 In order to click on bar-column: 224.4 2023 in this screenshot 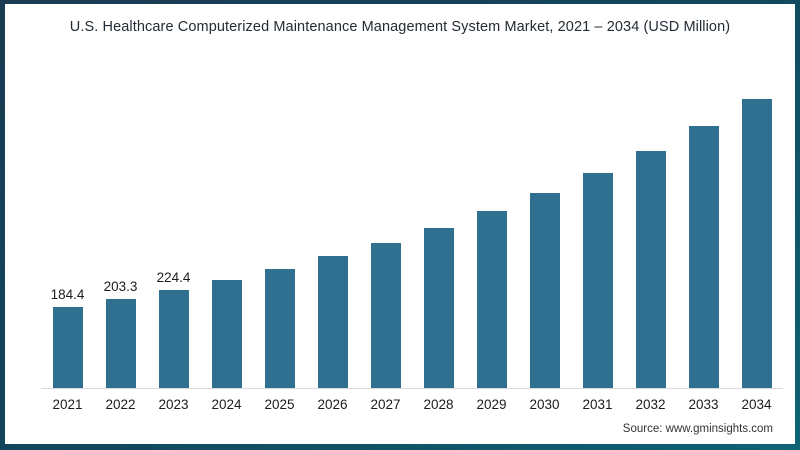, I will do `click(173, 247)`.